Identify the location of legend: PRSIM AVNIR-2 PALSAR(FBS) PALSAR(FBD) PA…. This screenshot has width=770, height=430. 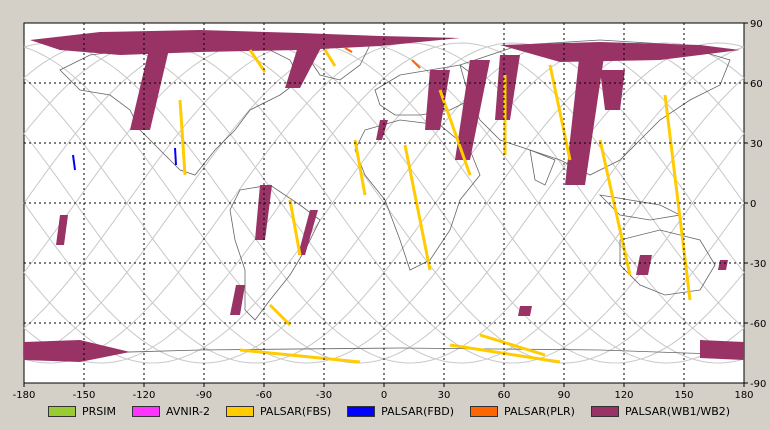
(398, 411).